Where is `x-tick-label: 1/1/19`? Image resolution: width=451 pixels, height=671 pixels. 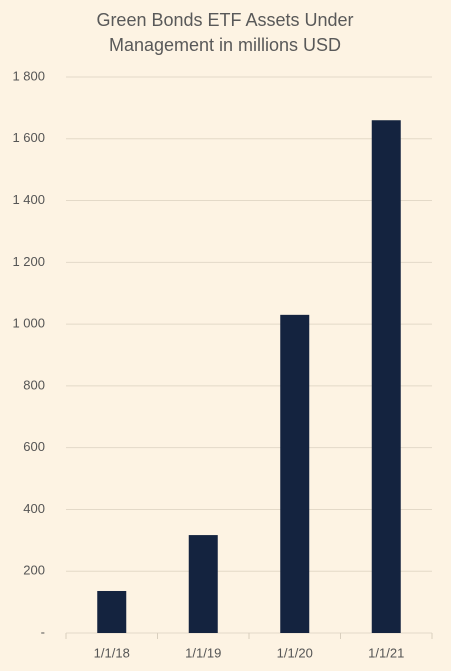 x-tick-label: 1/1/19 is located at coordinates (203, 652).